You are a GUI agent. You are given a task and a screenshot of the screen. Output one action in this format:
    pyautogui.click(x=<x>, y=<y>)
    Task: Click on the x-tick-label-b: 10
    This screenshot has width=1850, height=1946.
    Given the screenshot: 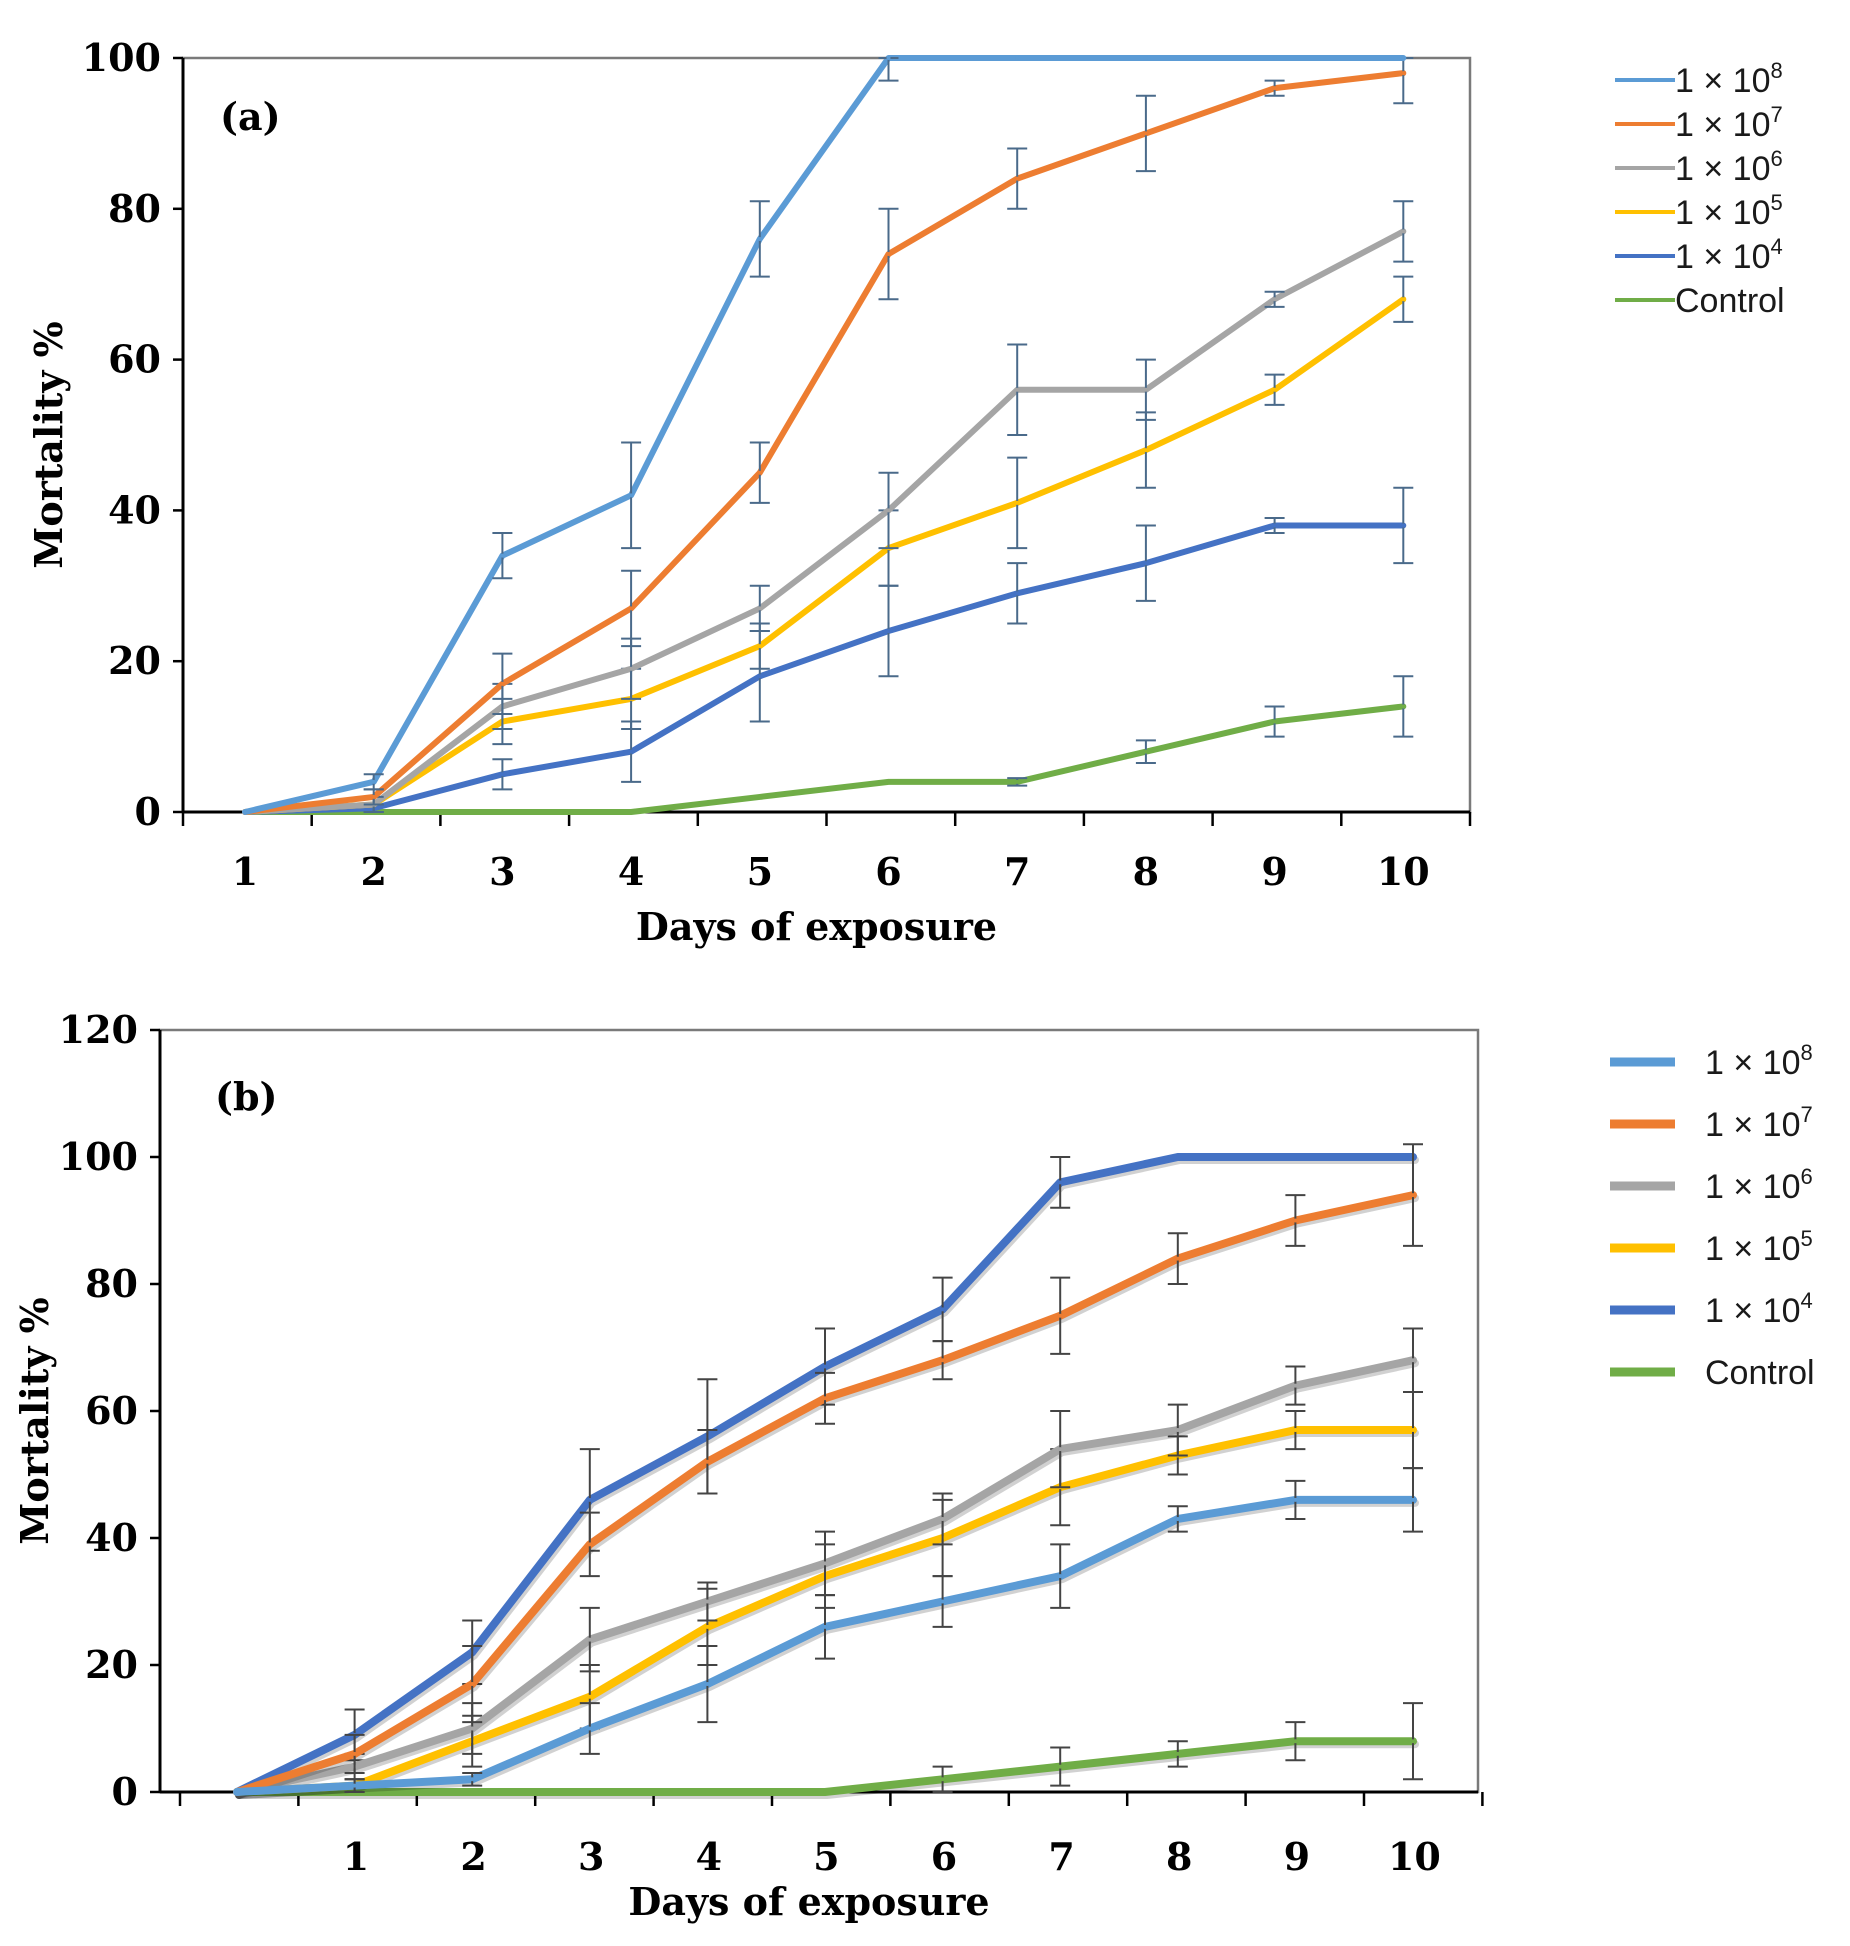 What is the action you would take?
    pyautogui.click(x=1414, y=1856)
    